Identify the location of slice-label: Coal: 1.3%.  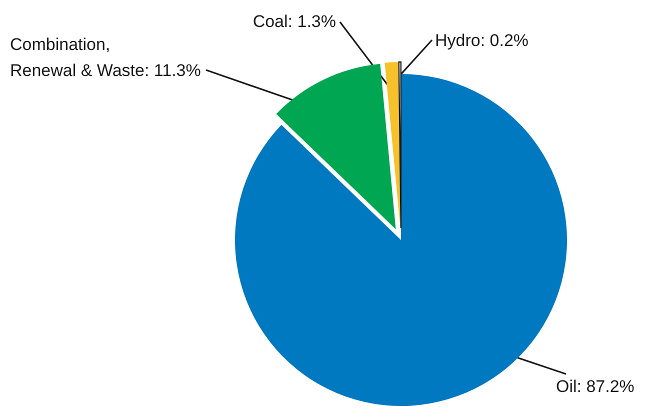
(294, 21).